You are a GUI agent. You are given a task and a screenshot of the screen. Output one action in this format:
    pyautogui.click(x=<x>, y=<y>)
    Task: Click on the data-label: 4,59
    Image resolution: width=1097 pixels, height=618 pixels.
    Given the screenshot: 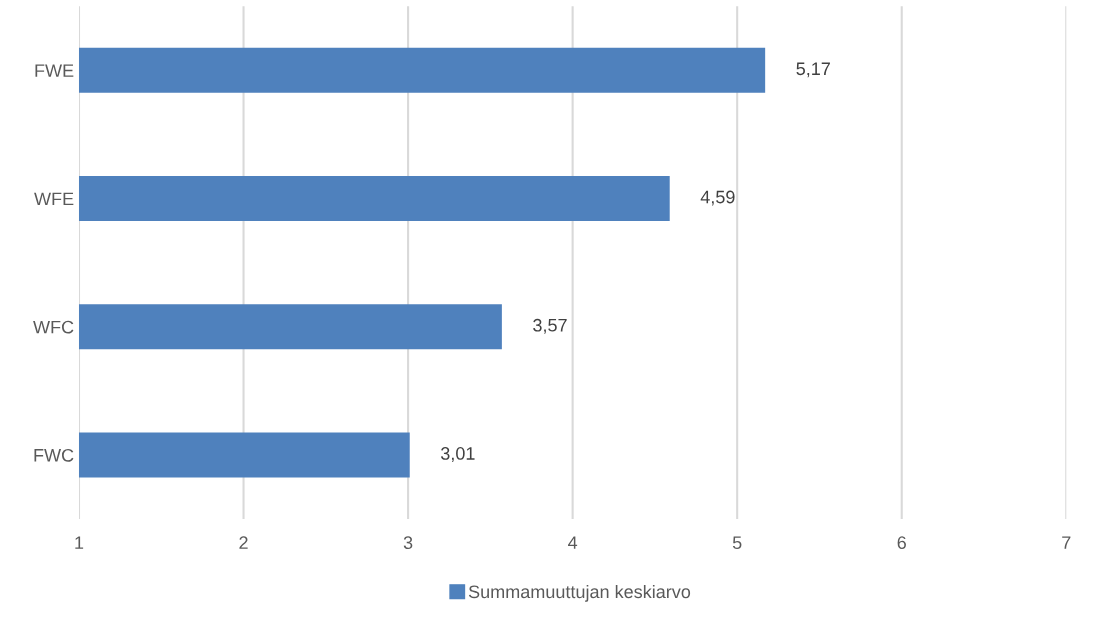 What is the action you would take?
    pyautogui.click(x=717, y=198)
    